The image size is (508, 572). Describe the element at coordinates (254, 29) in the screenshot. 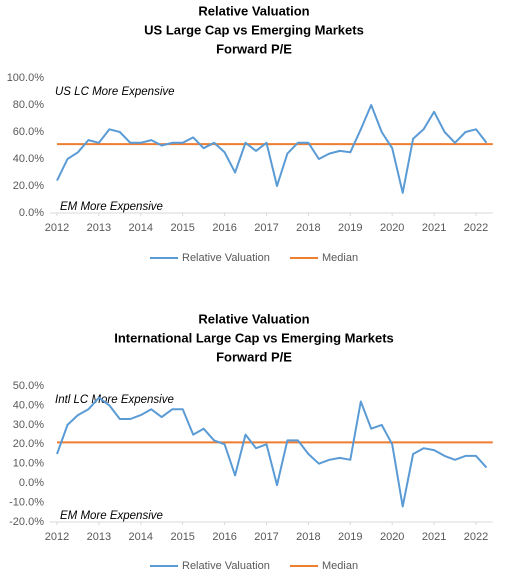

I see `chart-title: US Large Cap vs Emerging Markets` at that location.